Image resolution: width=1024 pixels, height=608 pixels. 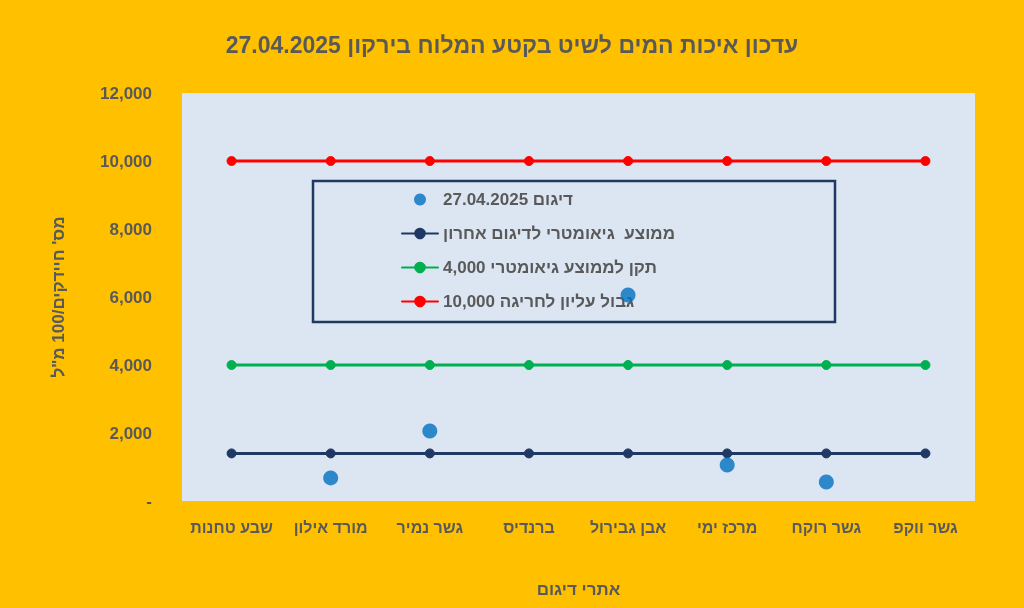 I want to click on x-tick-label: גשר ווקפ, so click(x=925, y=527).